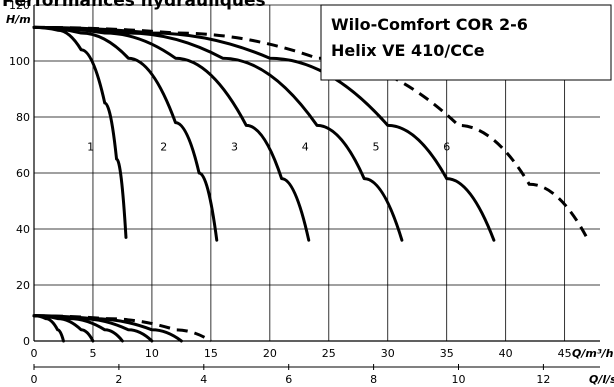 The width and height of the screenshot is (614, 387). Describe the element at coordinates (543, 379) in the screenshot. I see `x2-tick-6: 12` at that location.